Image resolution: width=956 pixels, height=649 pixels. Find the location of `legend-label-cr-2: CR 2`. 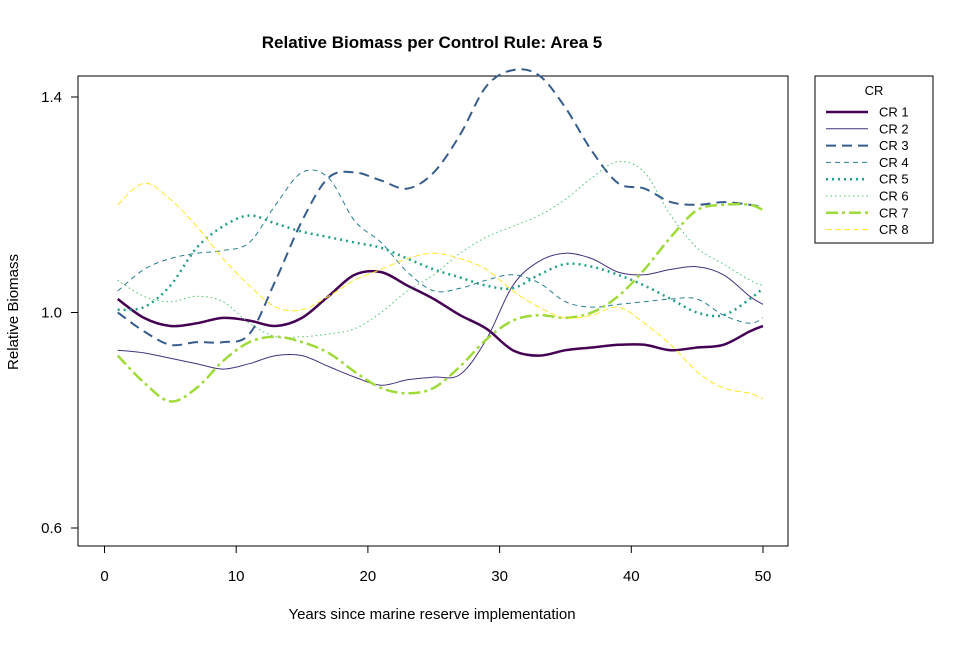

legend-label-cr-2: CR 2 is located at coordinates (894, 128).